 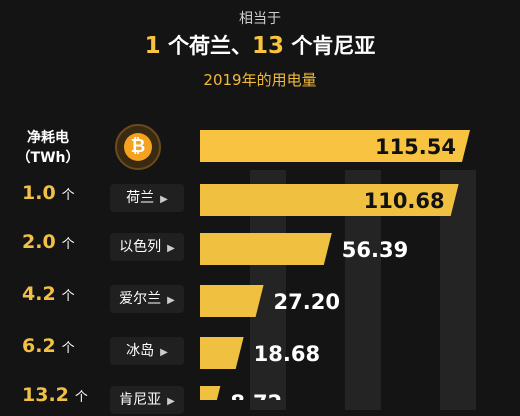 I want to click on header-line1: 相当于, so click(x=260, y=19).